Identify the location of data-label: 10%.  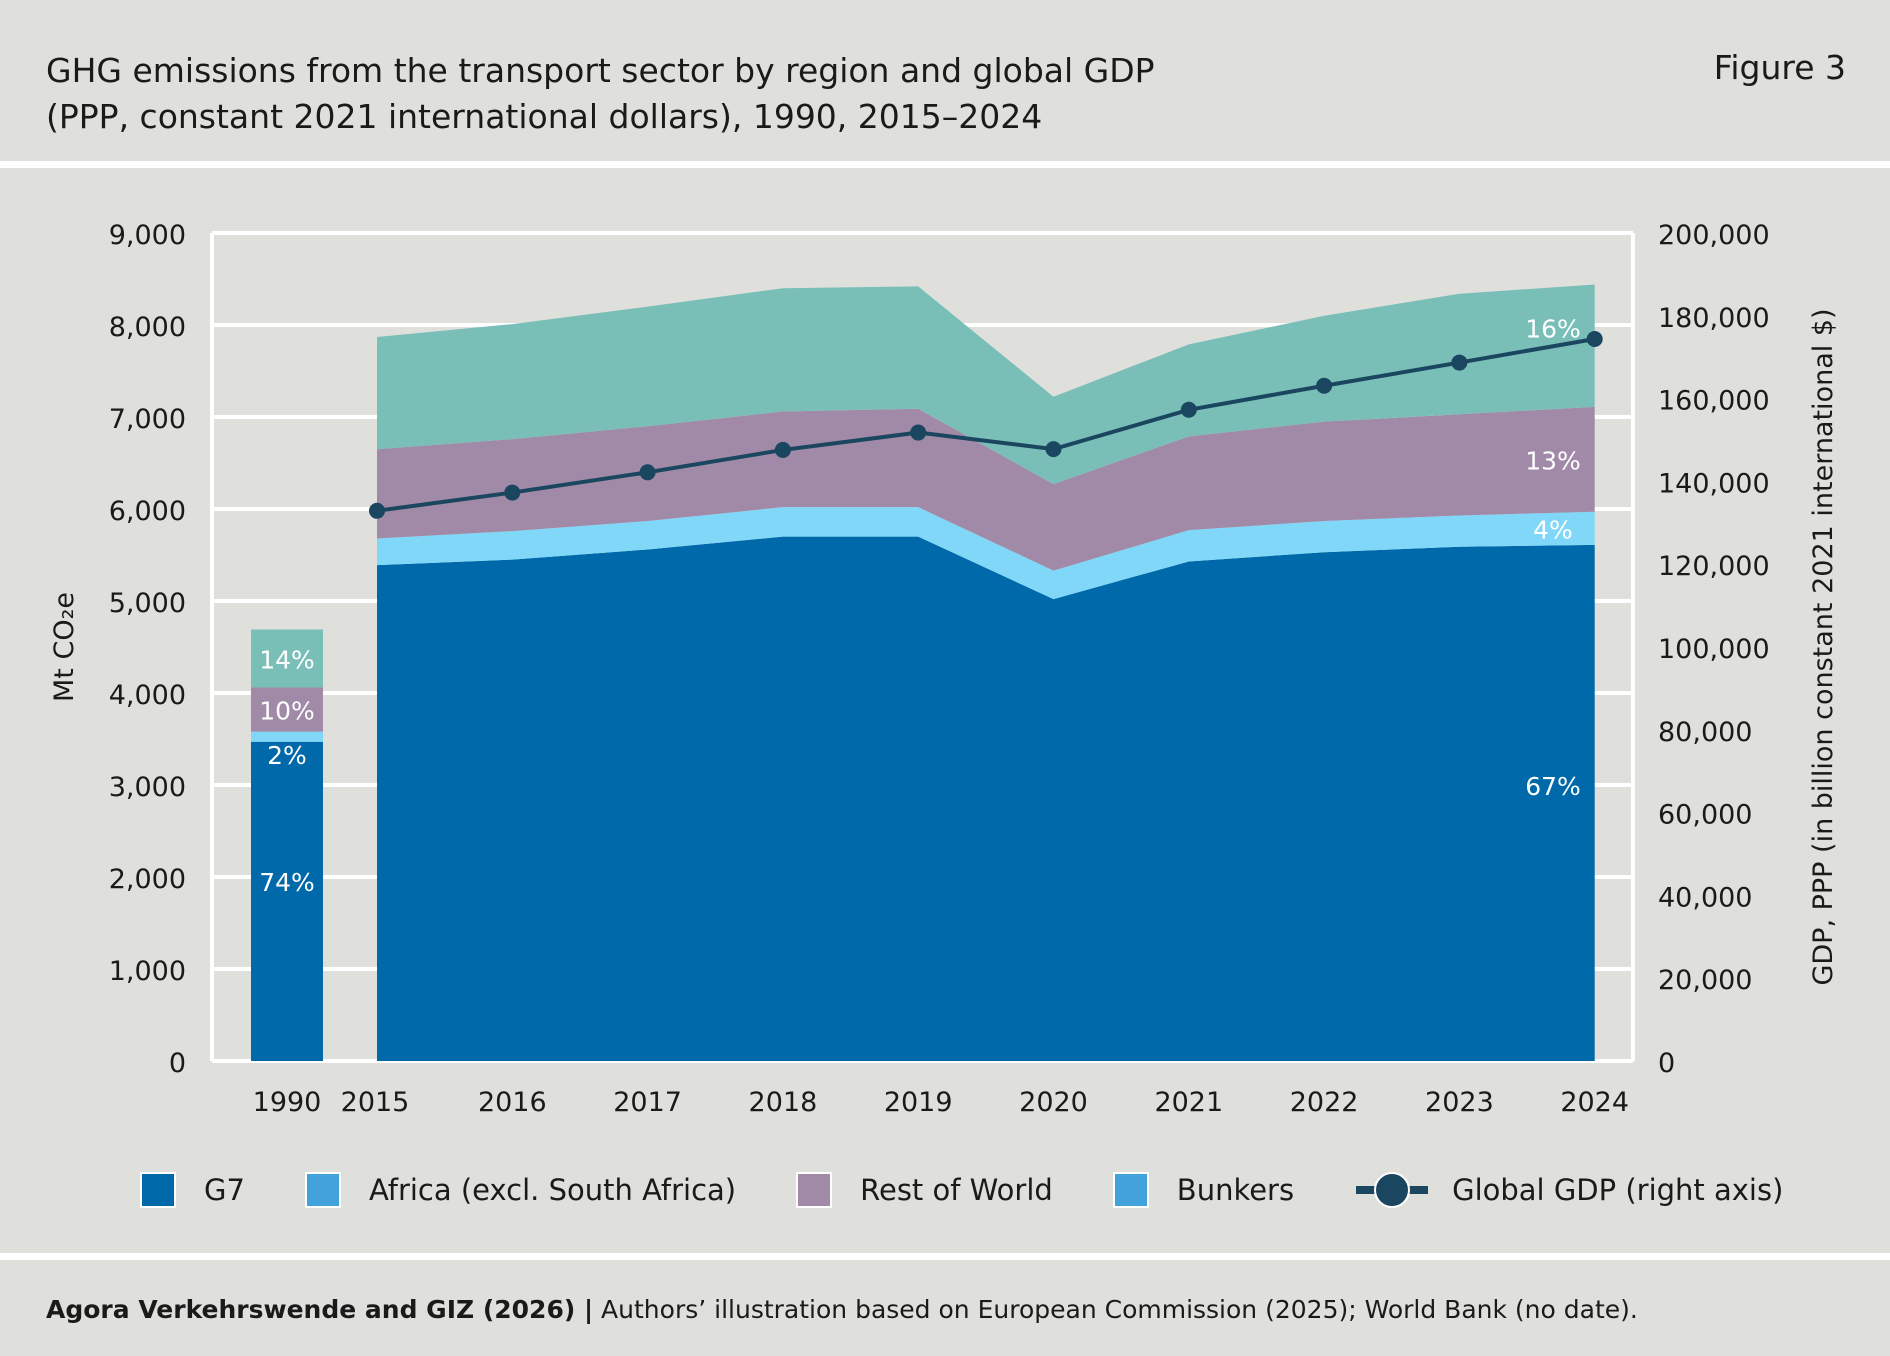
(287, 711).